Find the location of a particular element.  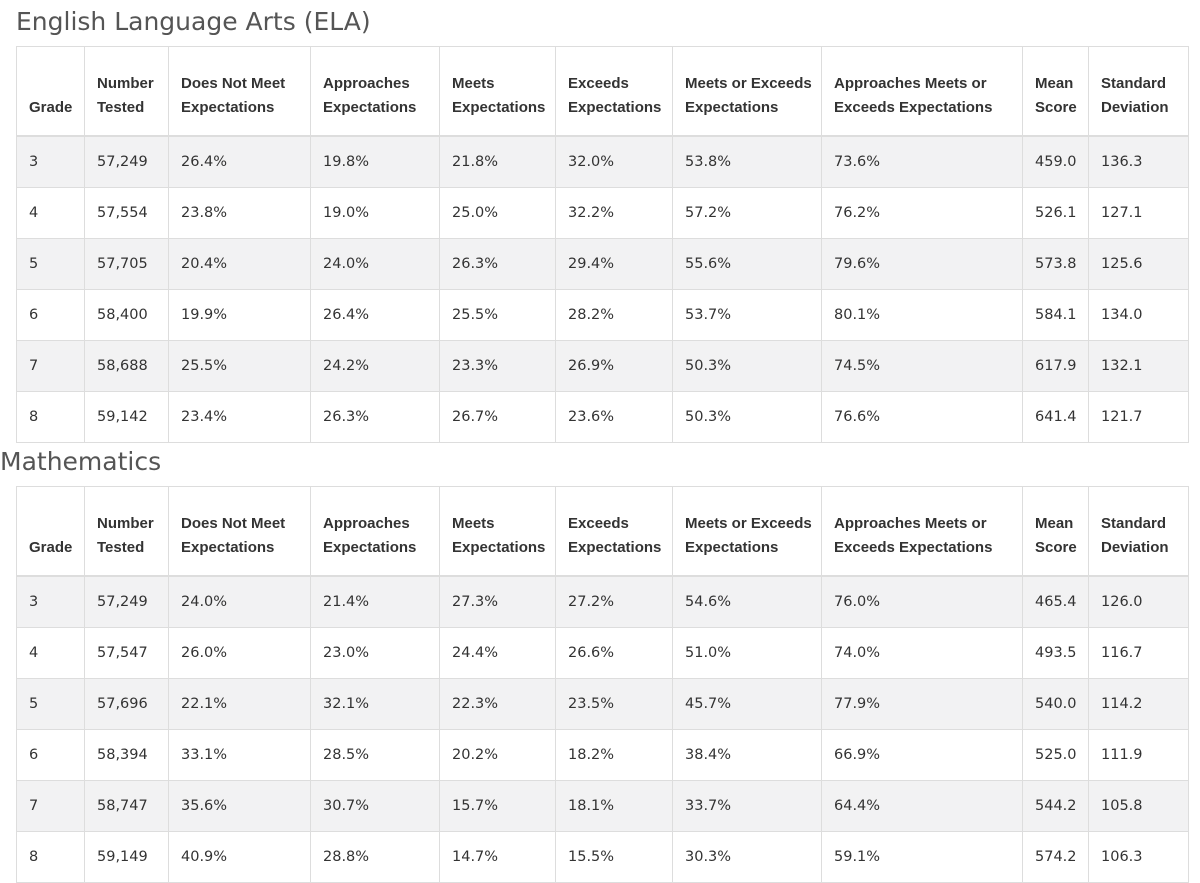

column-header-line: Approaches Meets or is located at coordinates (910, 523).